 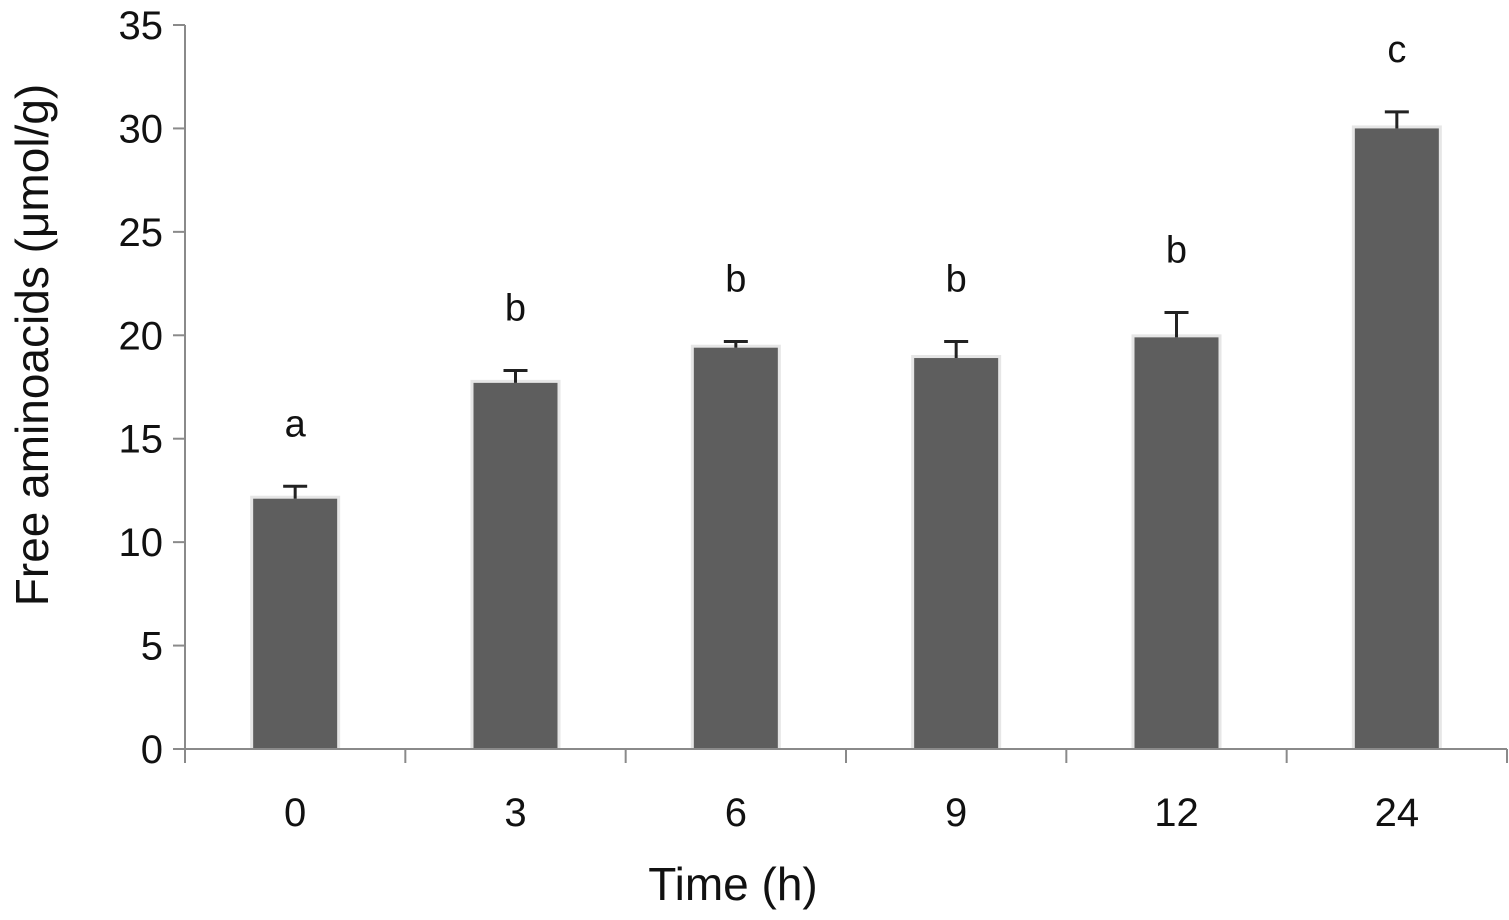 What do you see at coordinates (1397, 813) in the screenshot?
I see `x-tick-label: 24` at bounding box center [1397, 813].